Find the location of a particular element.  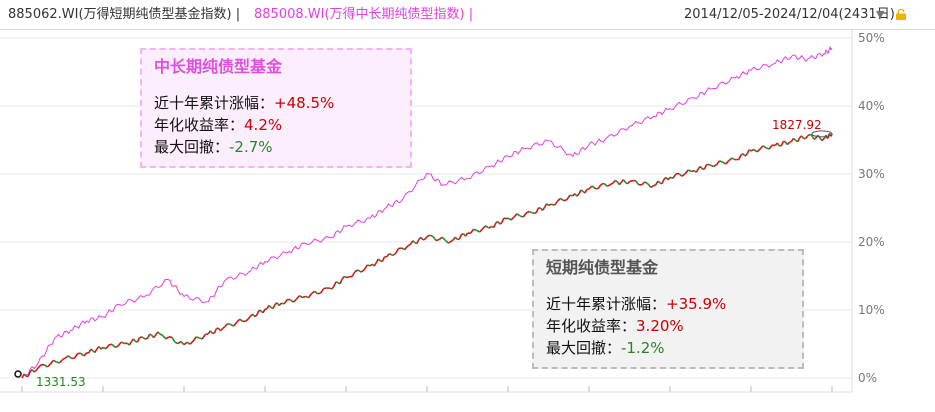

series2-legend-label: 885008.WI(万得中长期纯债型指数) | is located at coordinates (364, 14).